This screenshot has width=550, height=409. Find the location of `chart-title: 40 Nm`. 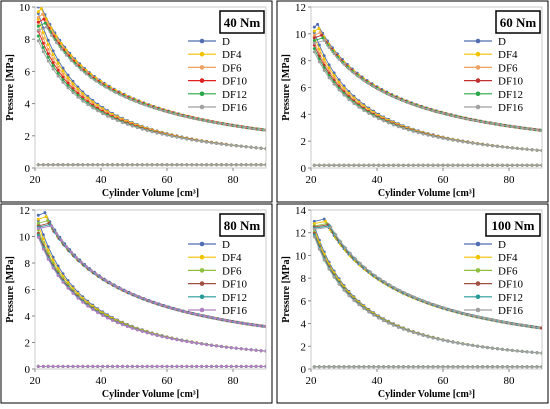

chart-title: 40 Nm is located at coordinates (242, 22).